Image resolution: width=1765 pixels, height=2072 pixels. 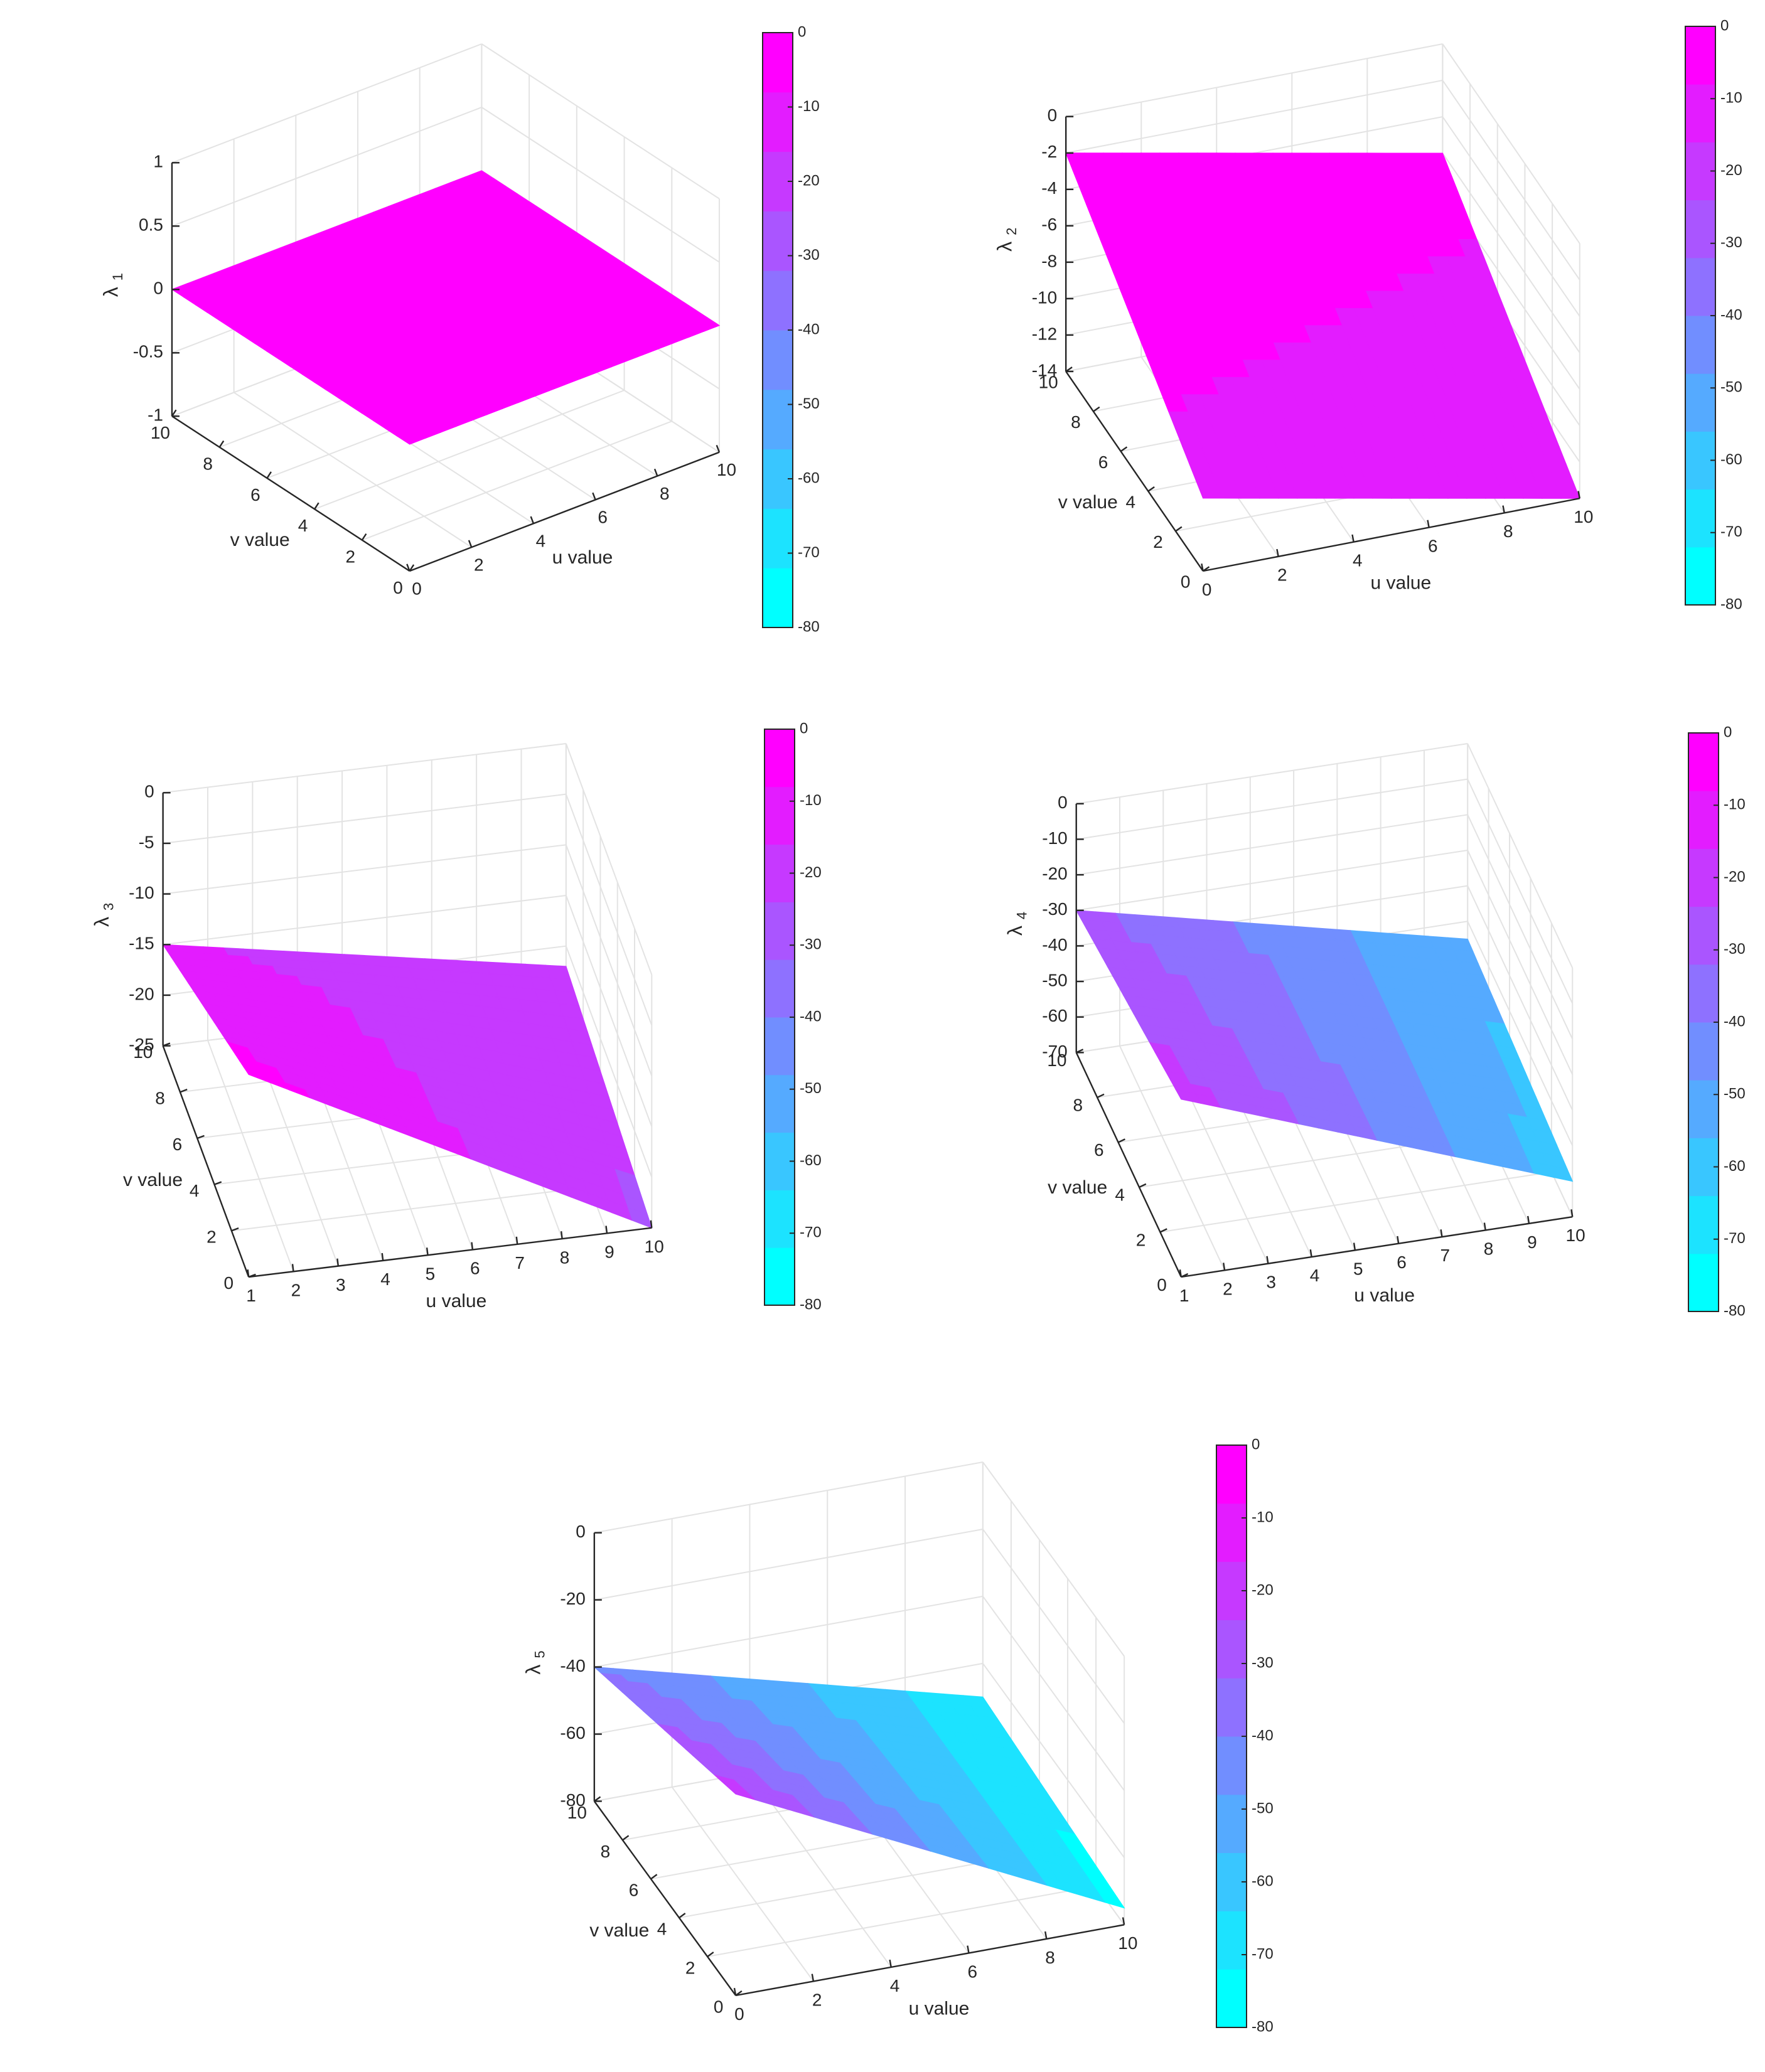 I want to click on x-tick-label: 8, so click(x=1489, y=1248).